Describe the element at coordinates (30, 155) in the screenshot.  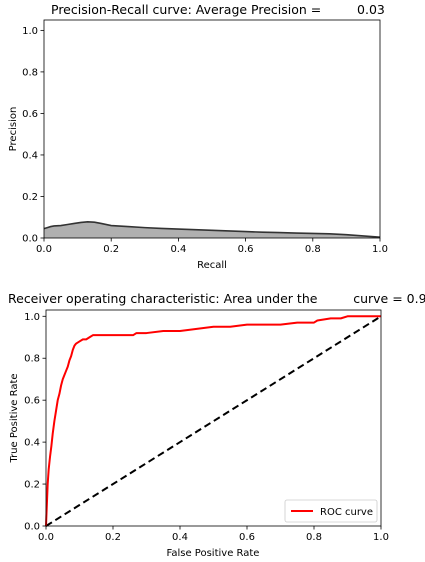
I see `pr-ytick-label: 0.4` at that location.